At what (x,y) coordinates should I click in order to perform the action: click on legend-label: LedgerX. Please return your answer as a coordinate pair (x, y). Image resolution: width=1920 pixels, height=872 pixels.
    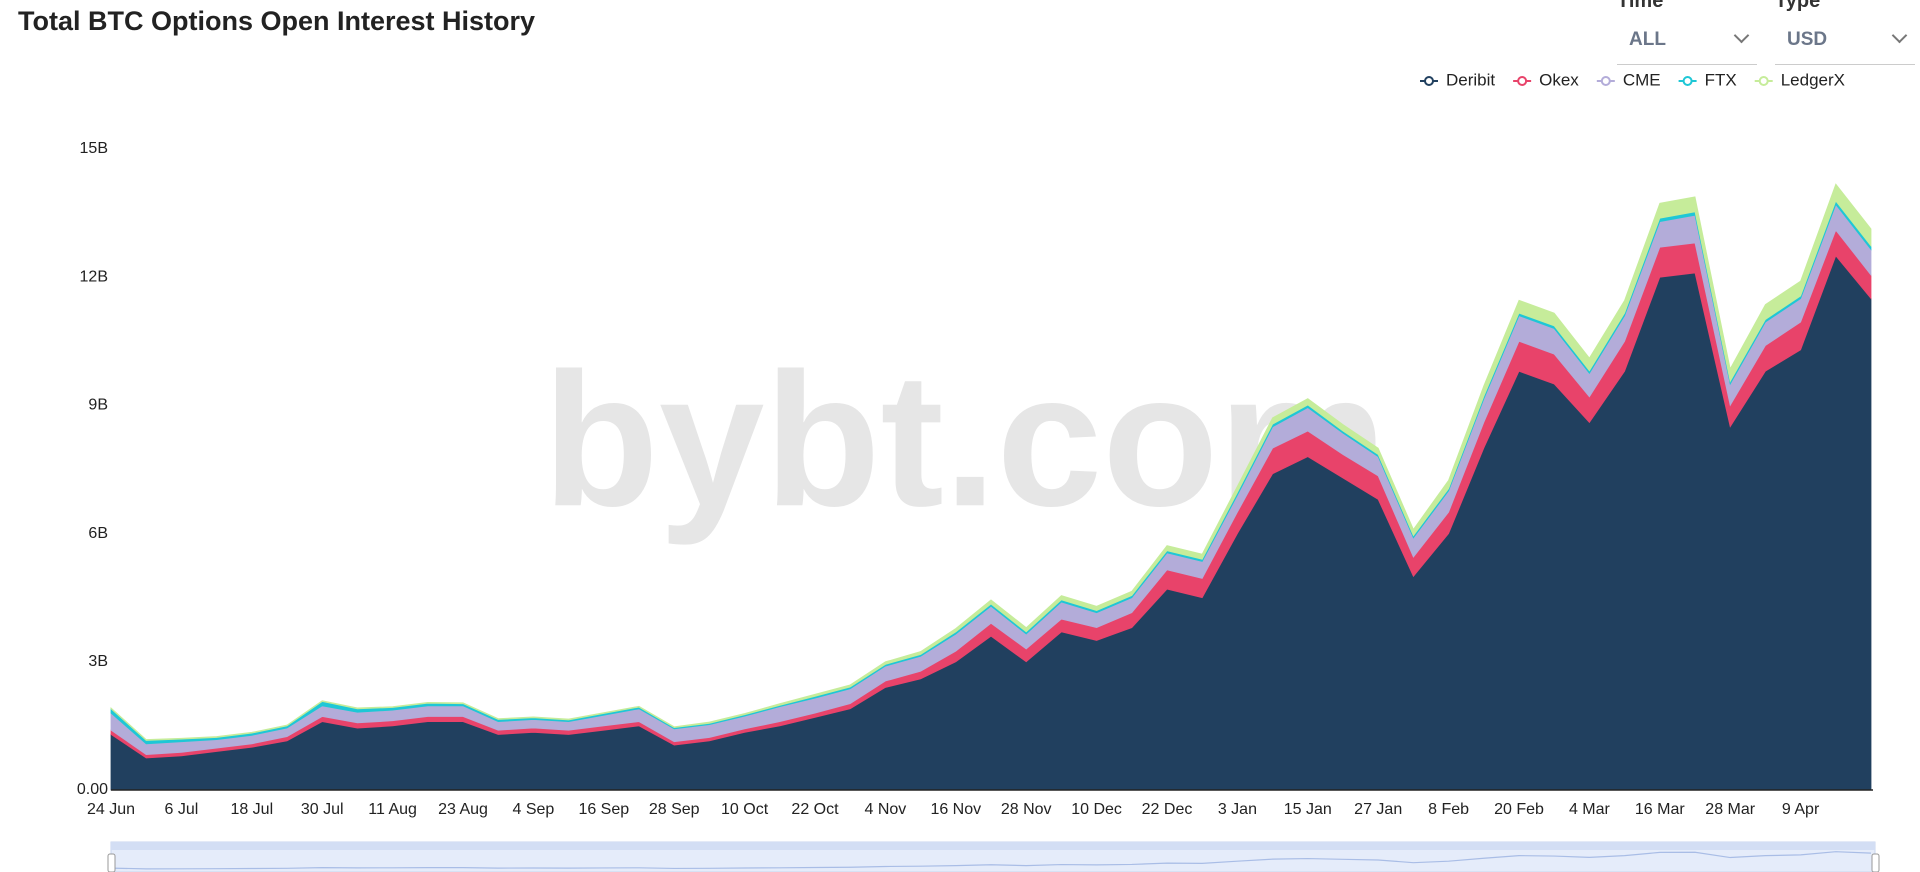
    Looking at the image, I should click on (1813, 79).